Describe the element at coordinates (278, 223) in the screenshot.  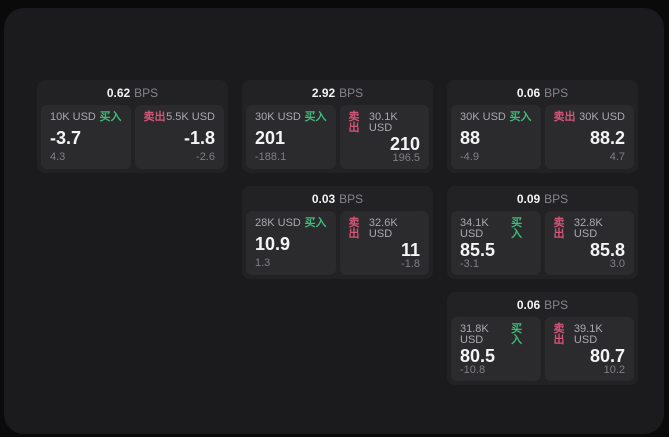
I see `buy-amount: 28K USD` at that location.